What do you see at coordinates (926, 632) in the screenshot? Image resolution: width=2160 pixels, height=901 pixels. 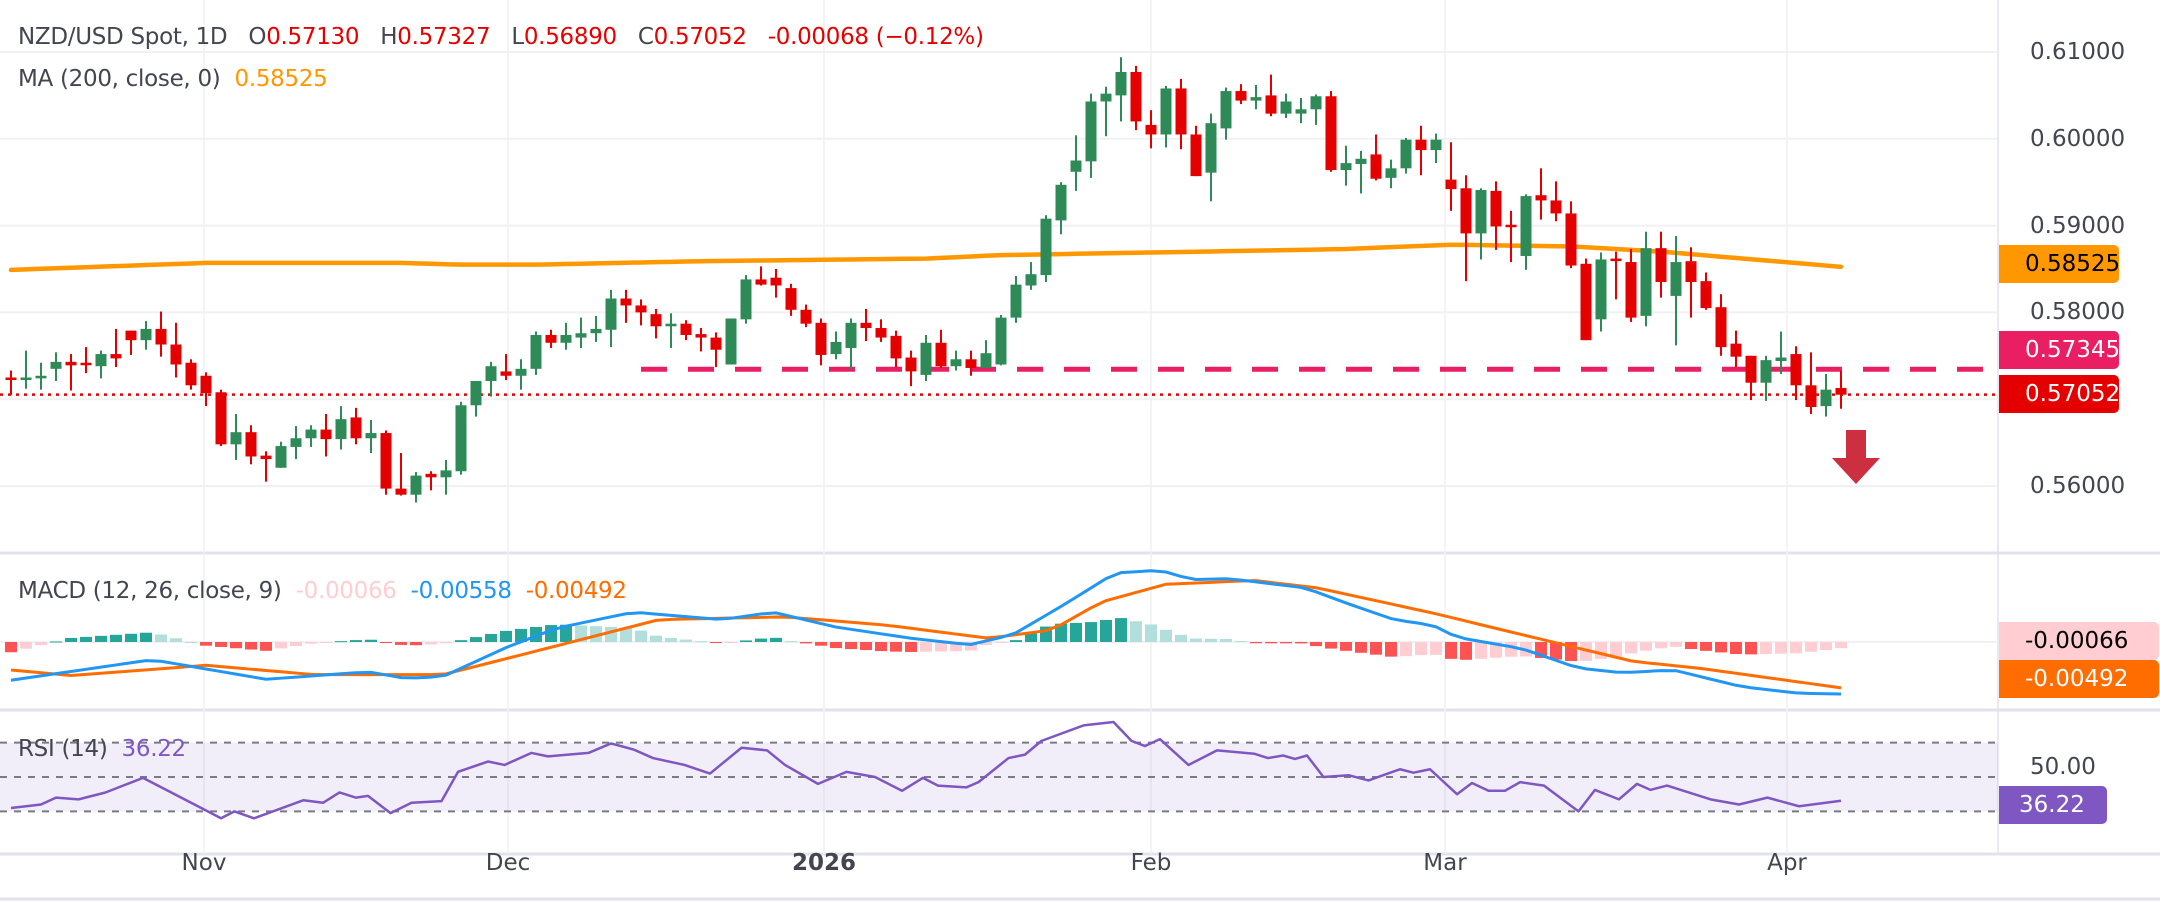 I see `macd-line` at bounding box center [926, 632].